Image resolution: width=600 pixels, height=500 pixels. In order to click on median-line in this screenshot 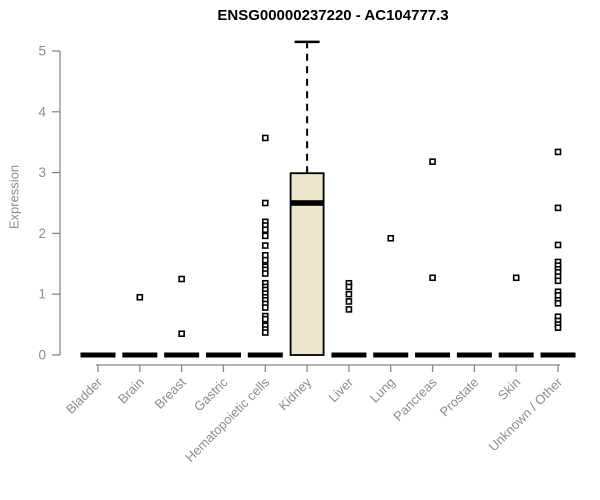, I will do `click(307, 203)`.